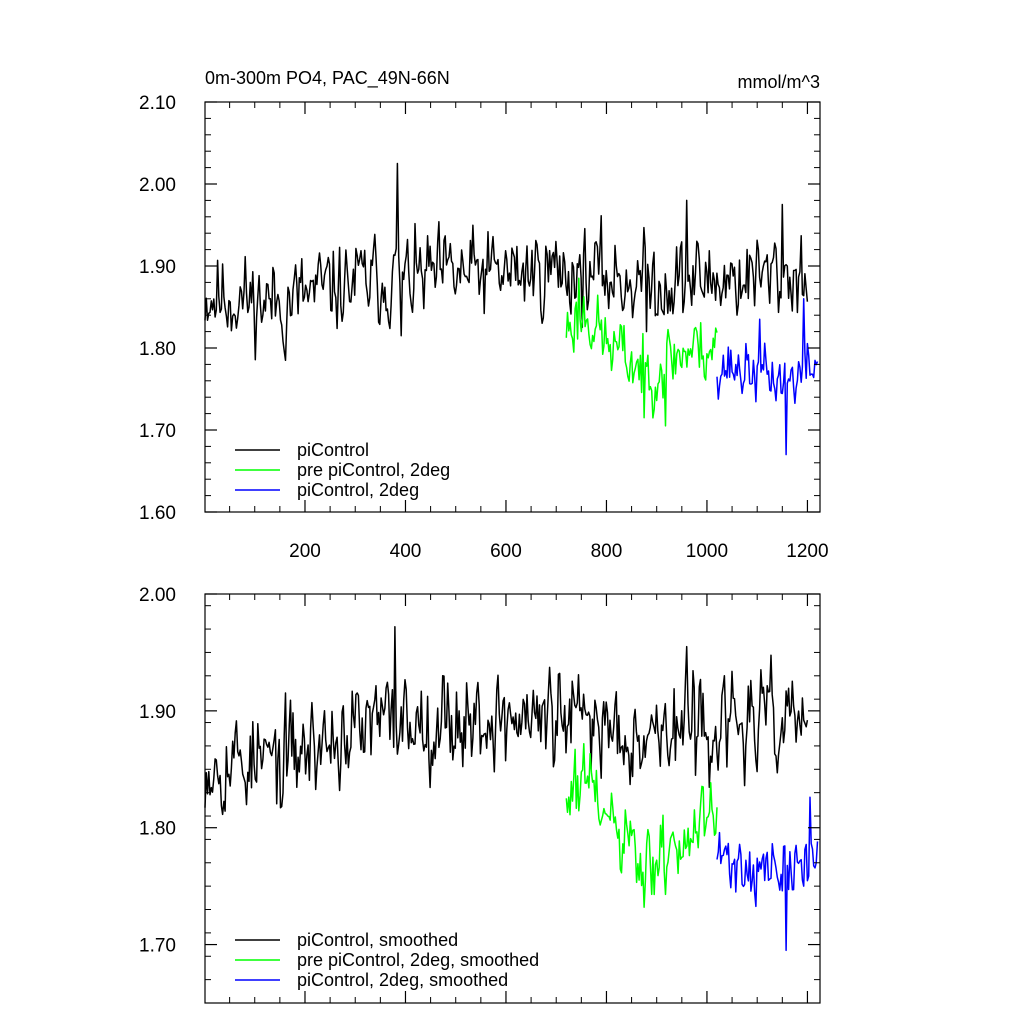 The image size is (1024, 1024). I want to click on legend-label: piControl, 2deg, smoothed, so click(402, 980).